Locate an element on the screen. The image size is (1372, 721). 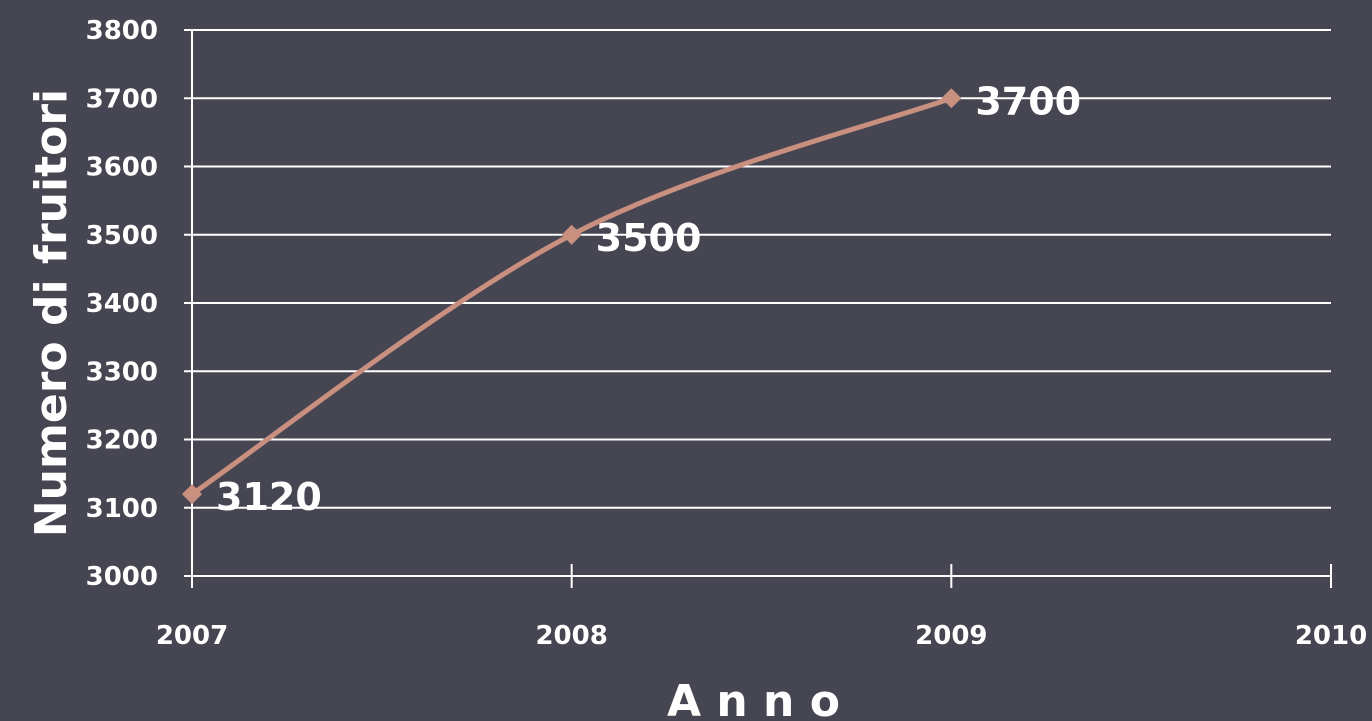
x-tick-label: 2010 is located at coordinates (1331, 636).